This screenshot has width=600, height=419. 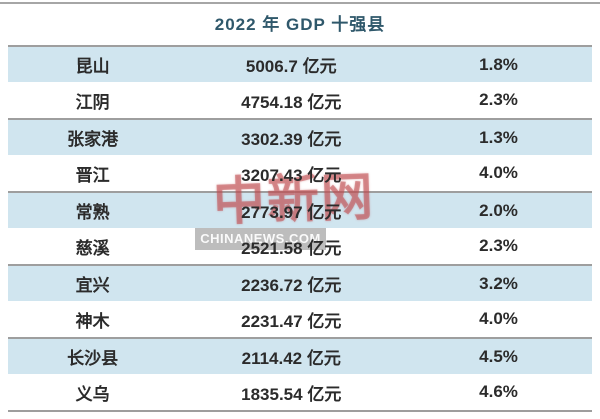 What do you see at coordinates (291, 285) in the screenshot?
I see `gdp-value: 2236.72 亿元` at bounding box center [291, 285].